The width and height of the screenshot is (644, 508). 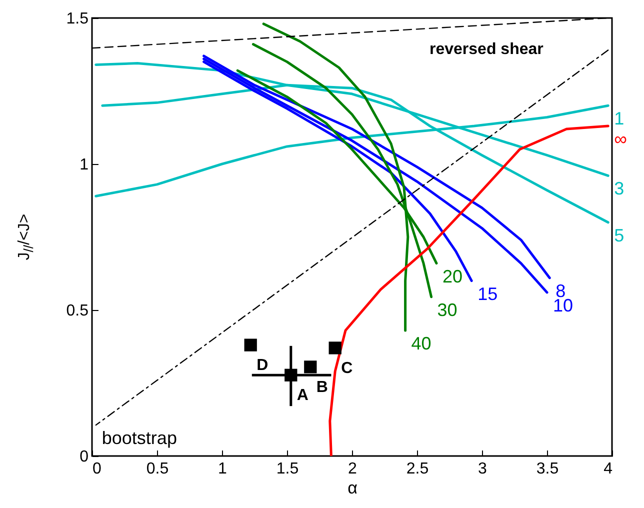 I want to click on series-label: bootstrap, so click(x=139, y=438).